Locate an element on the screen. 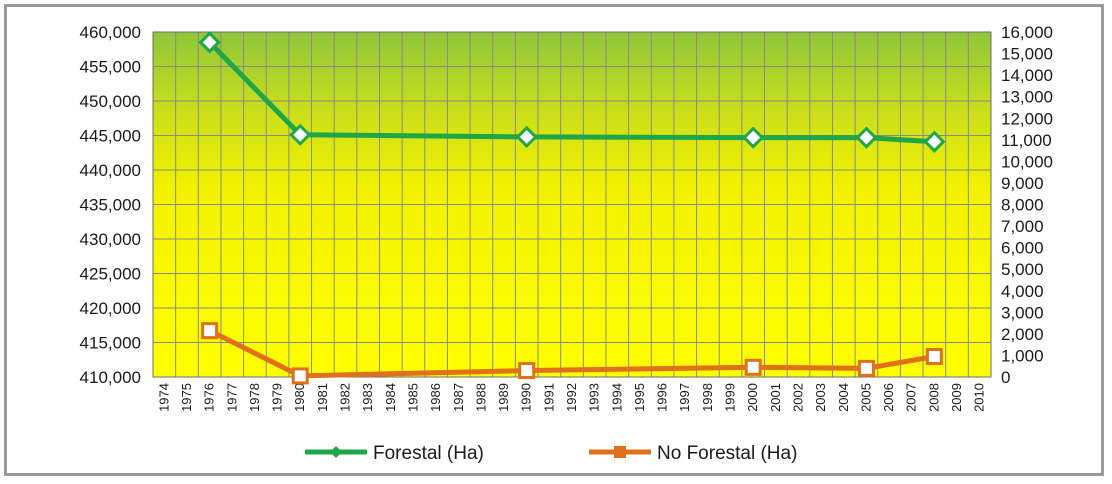 This screenshot has width=1112, height=484. x-tick-label: 2003 is located at coordinates (820, 397).